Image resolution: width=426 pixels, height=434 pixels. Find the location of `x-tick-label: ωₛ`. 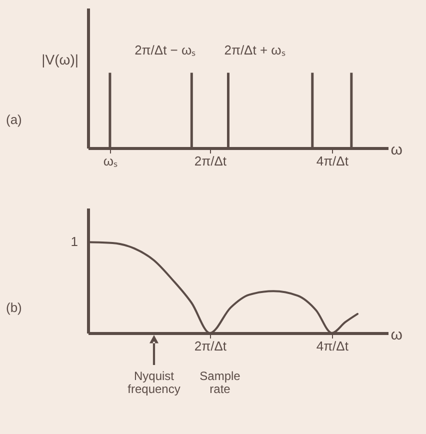

x-tick-label: ωₛ is located at coordinates (110, 161).